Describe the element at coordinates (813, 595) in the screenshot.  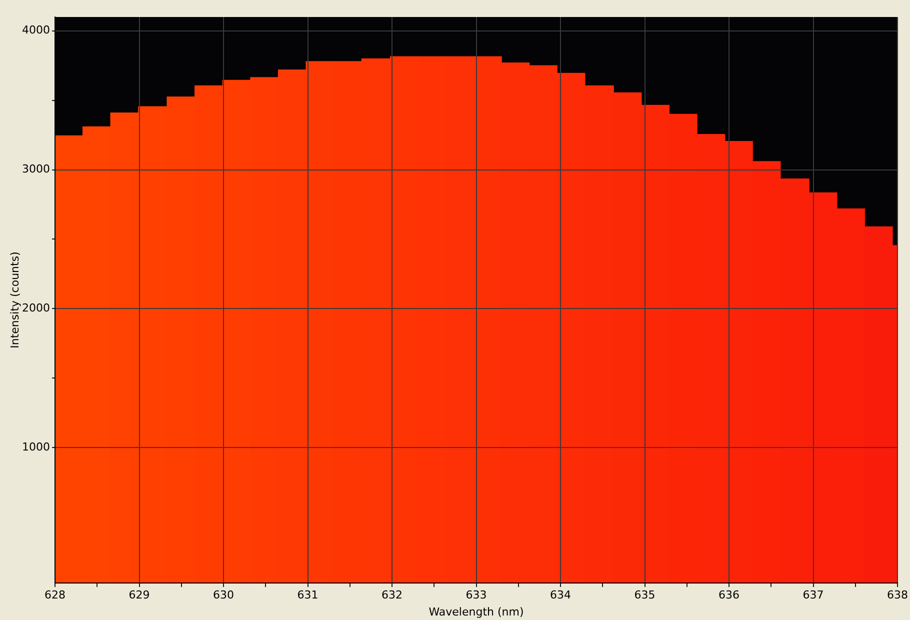
I see `x-tick-label: 637` at that location.